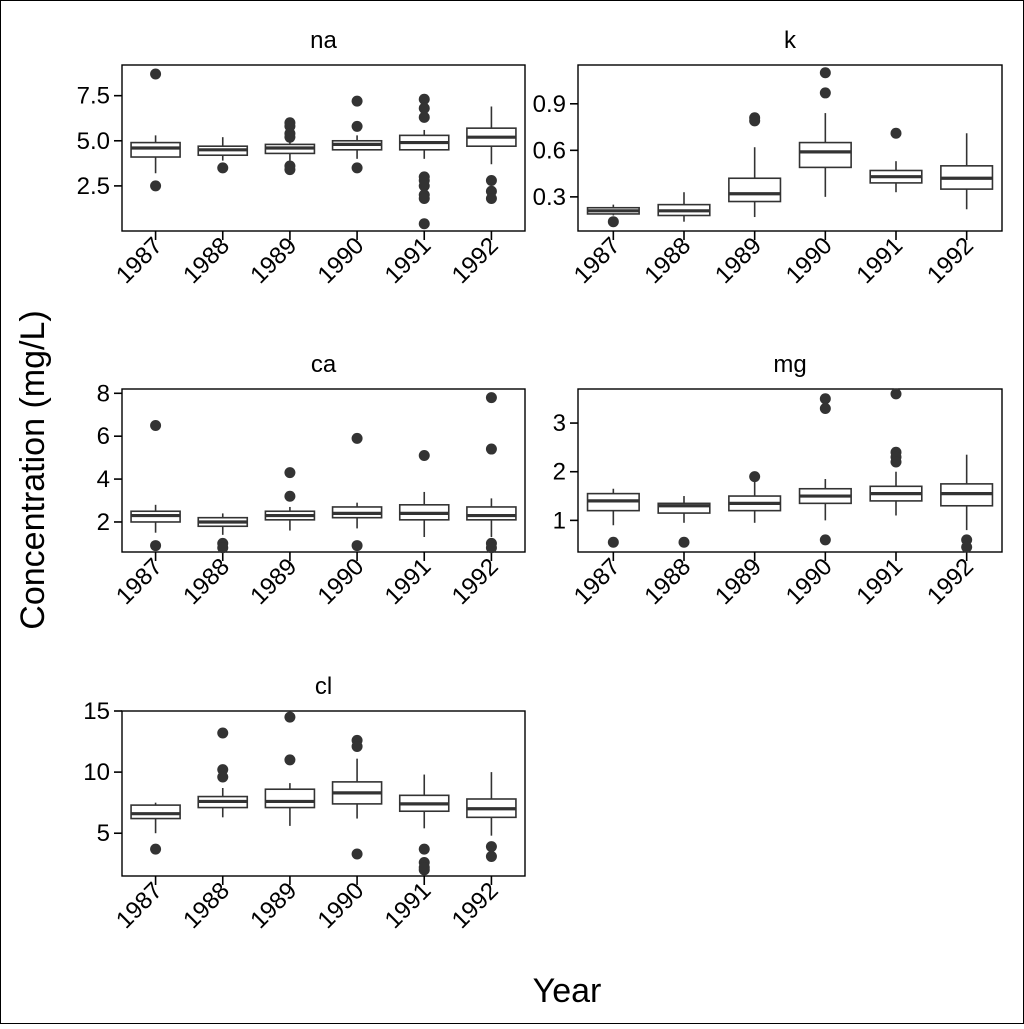 This screenshot has width=1024, height=1029. Describe the element at coordinates (755, 497) in the screenshot. I see `box-mg-1989` at that location.